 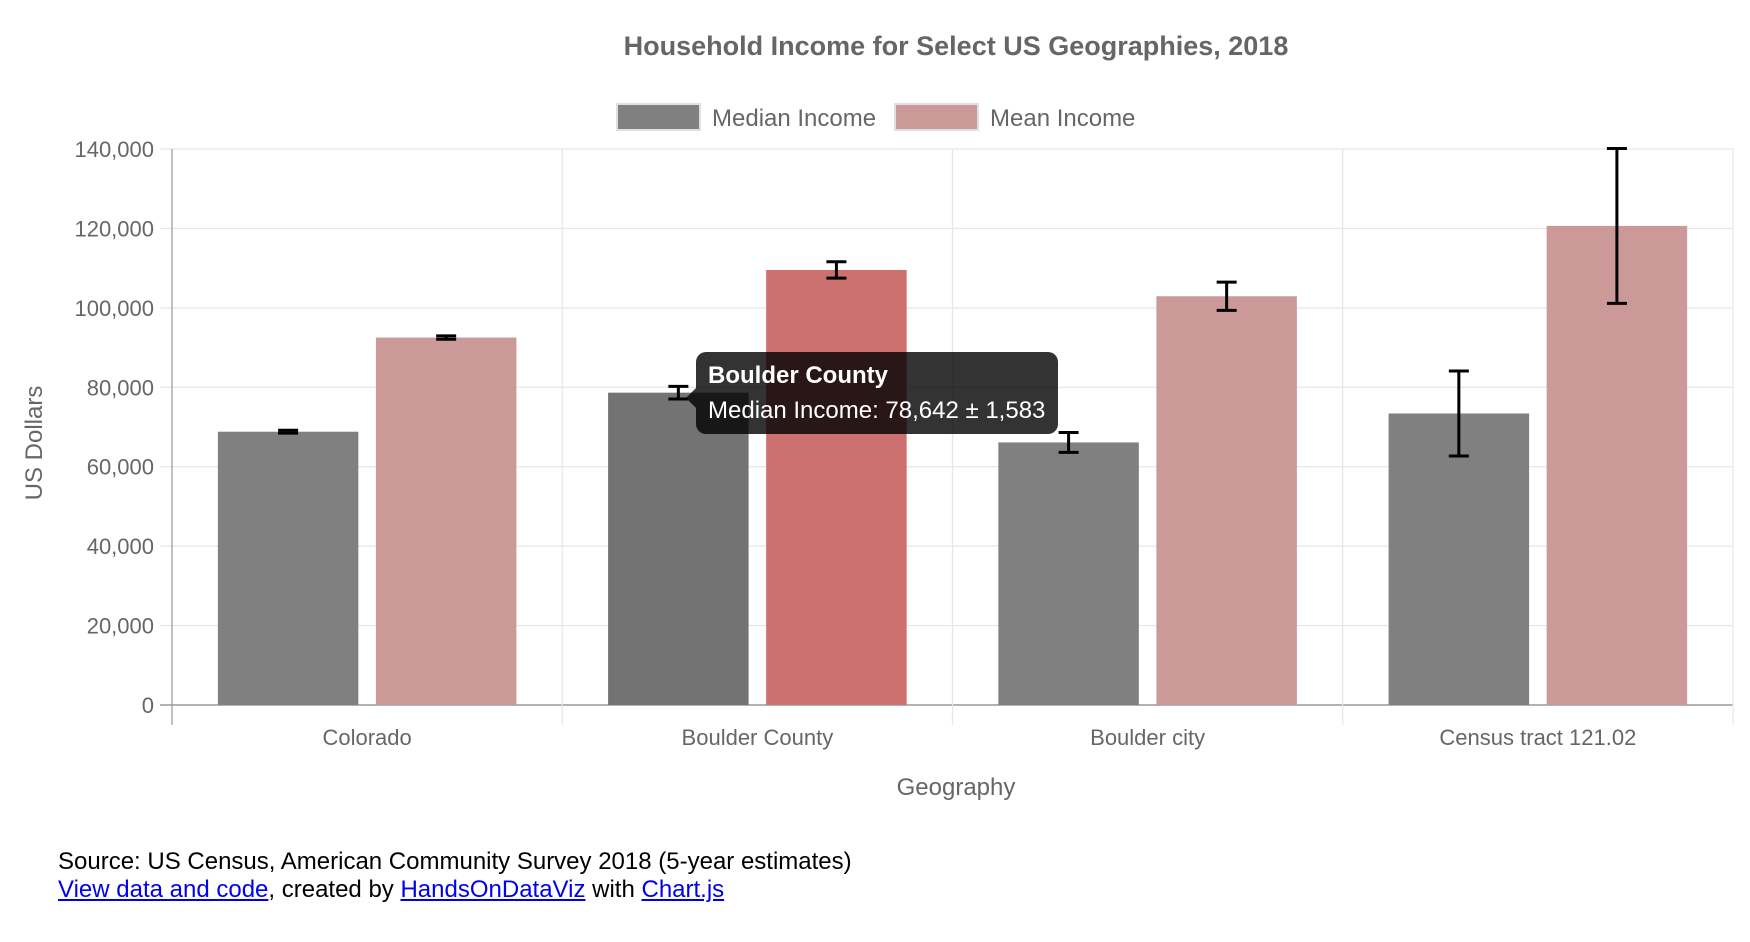 What do you see at coordinates (114, 228) in the screenshot?
I see `y-tick-label: 120,000` at bounding box center [114, 228].